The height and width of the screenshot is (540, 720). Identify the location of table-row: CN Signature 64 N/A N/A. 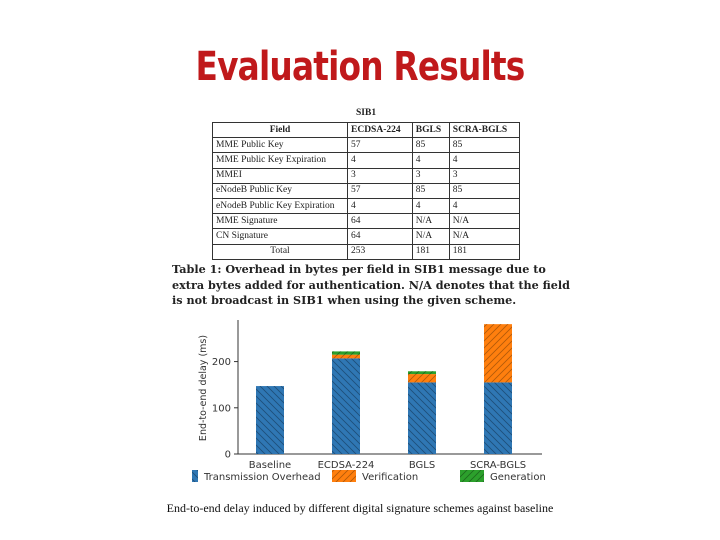
(366, 236).